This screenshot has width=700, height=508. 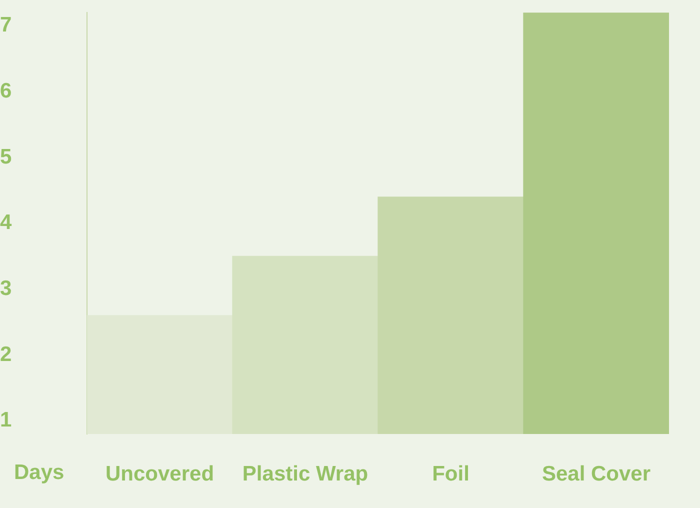 I want to click on x-tick-label: Seal Cover, so click(x=596, y=474).